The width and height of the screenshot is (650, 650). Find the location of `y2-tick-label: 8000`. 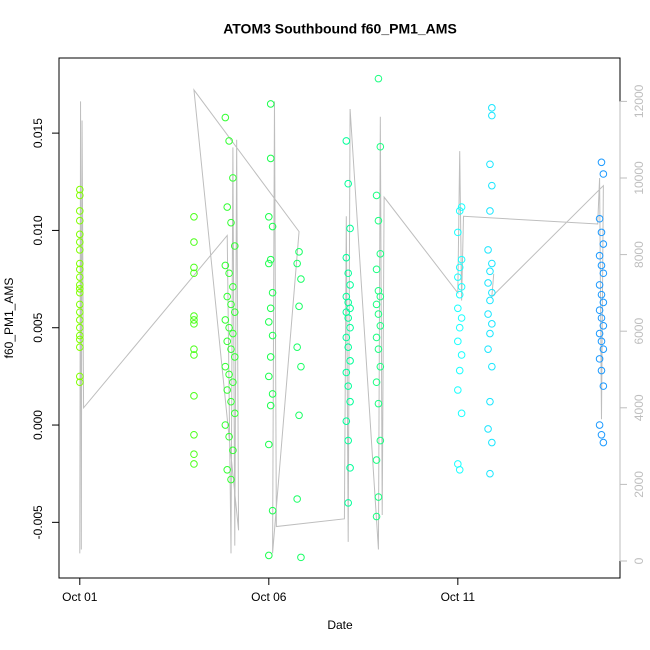

y2-tick-label: 8000 is located at coordinates (639, 254).